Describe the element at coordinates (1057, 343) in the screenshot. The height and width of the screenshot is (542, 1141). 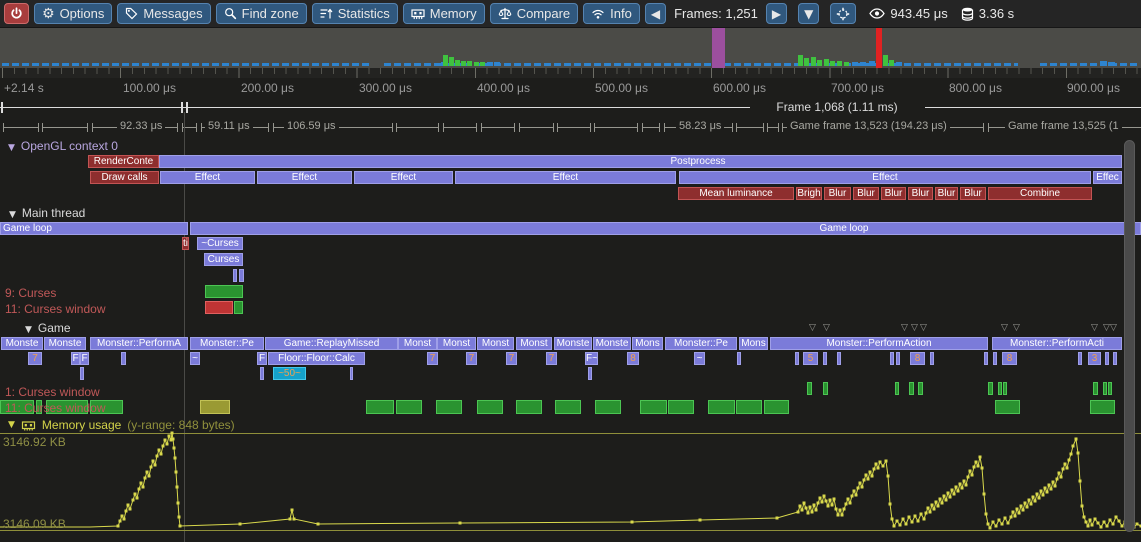
I see `zone-bar: Monster::PerformActi` at that location.